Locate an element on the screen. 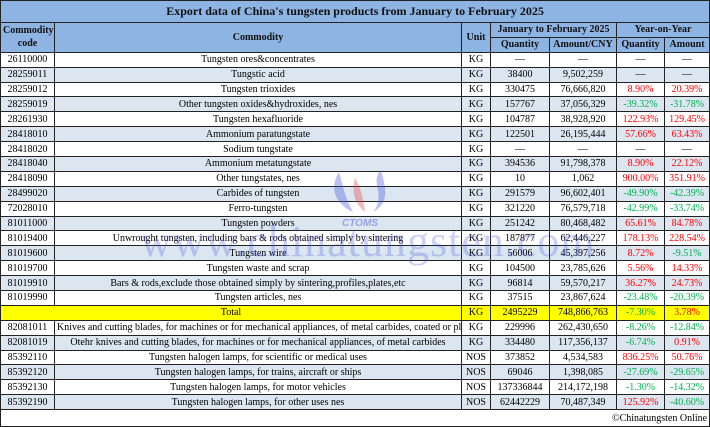 This screenshot has width=710, height=427. total-quantity: 2495229 is located at coordinates (520, 312).